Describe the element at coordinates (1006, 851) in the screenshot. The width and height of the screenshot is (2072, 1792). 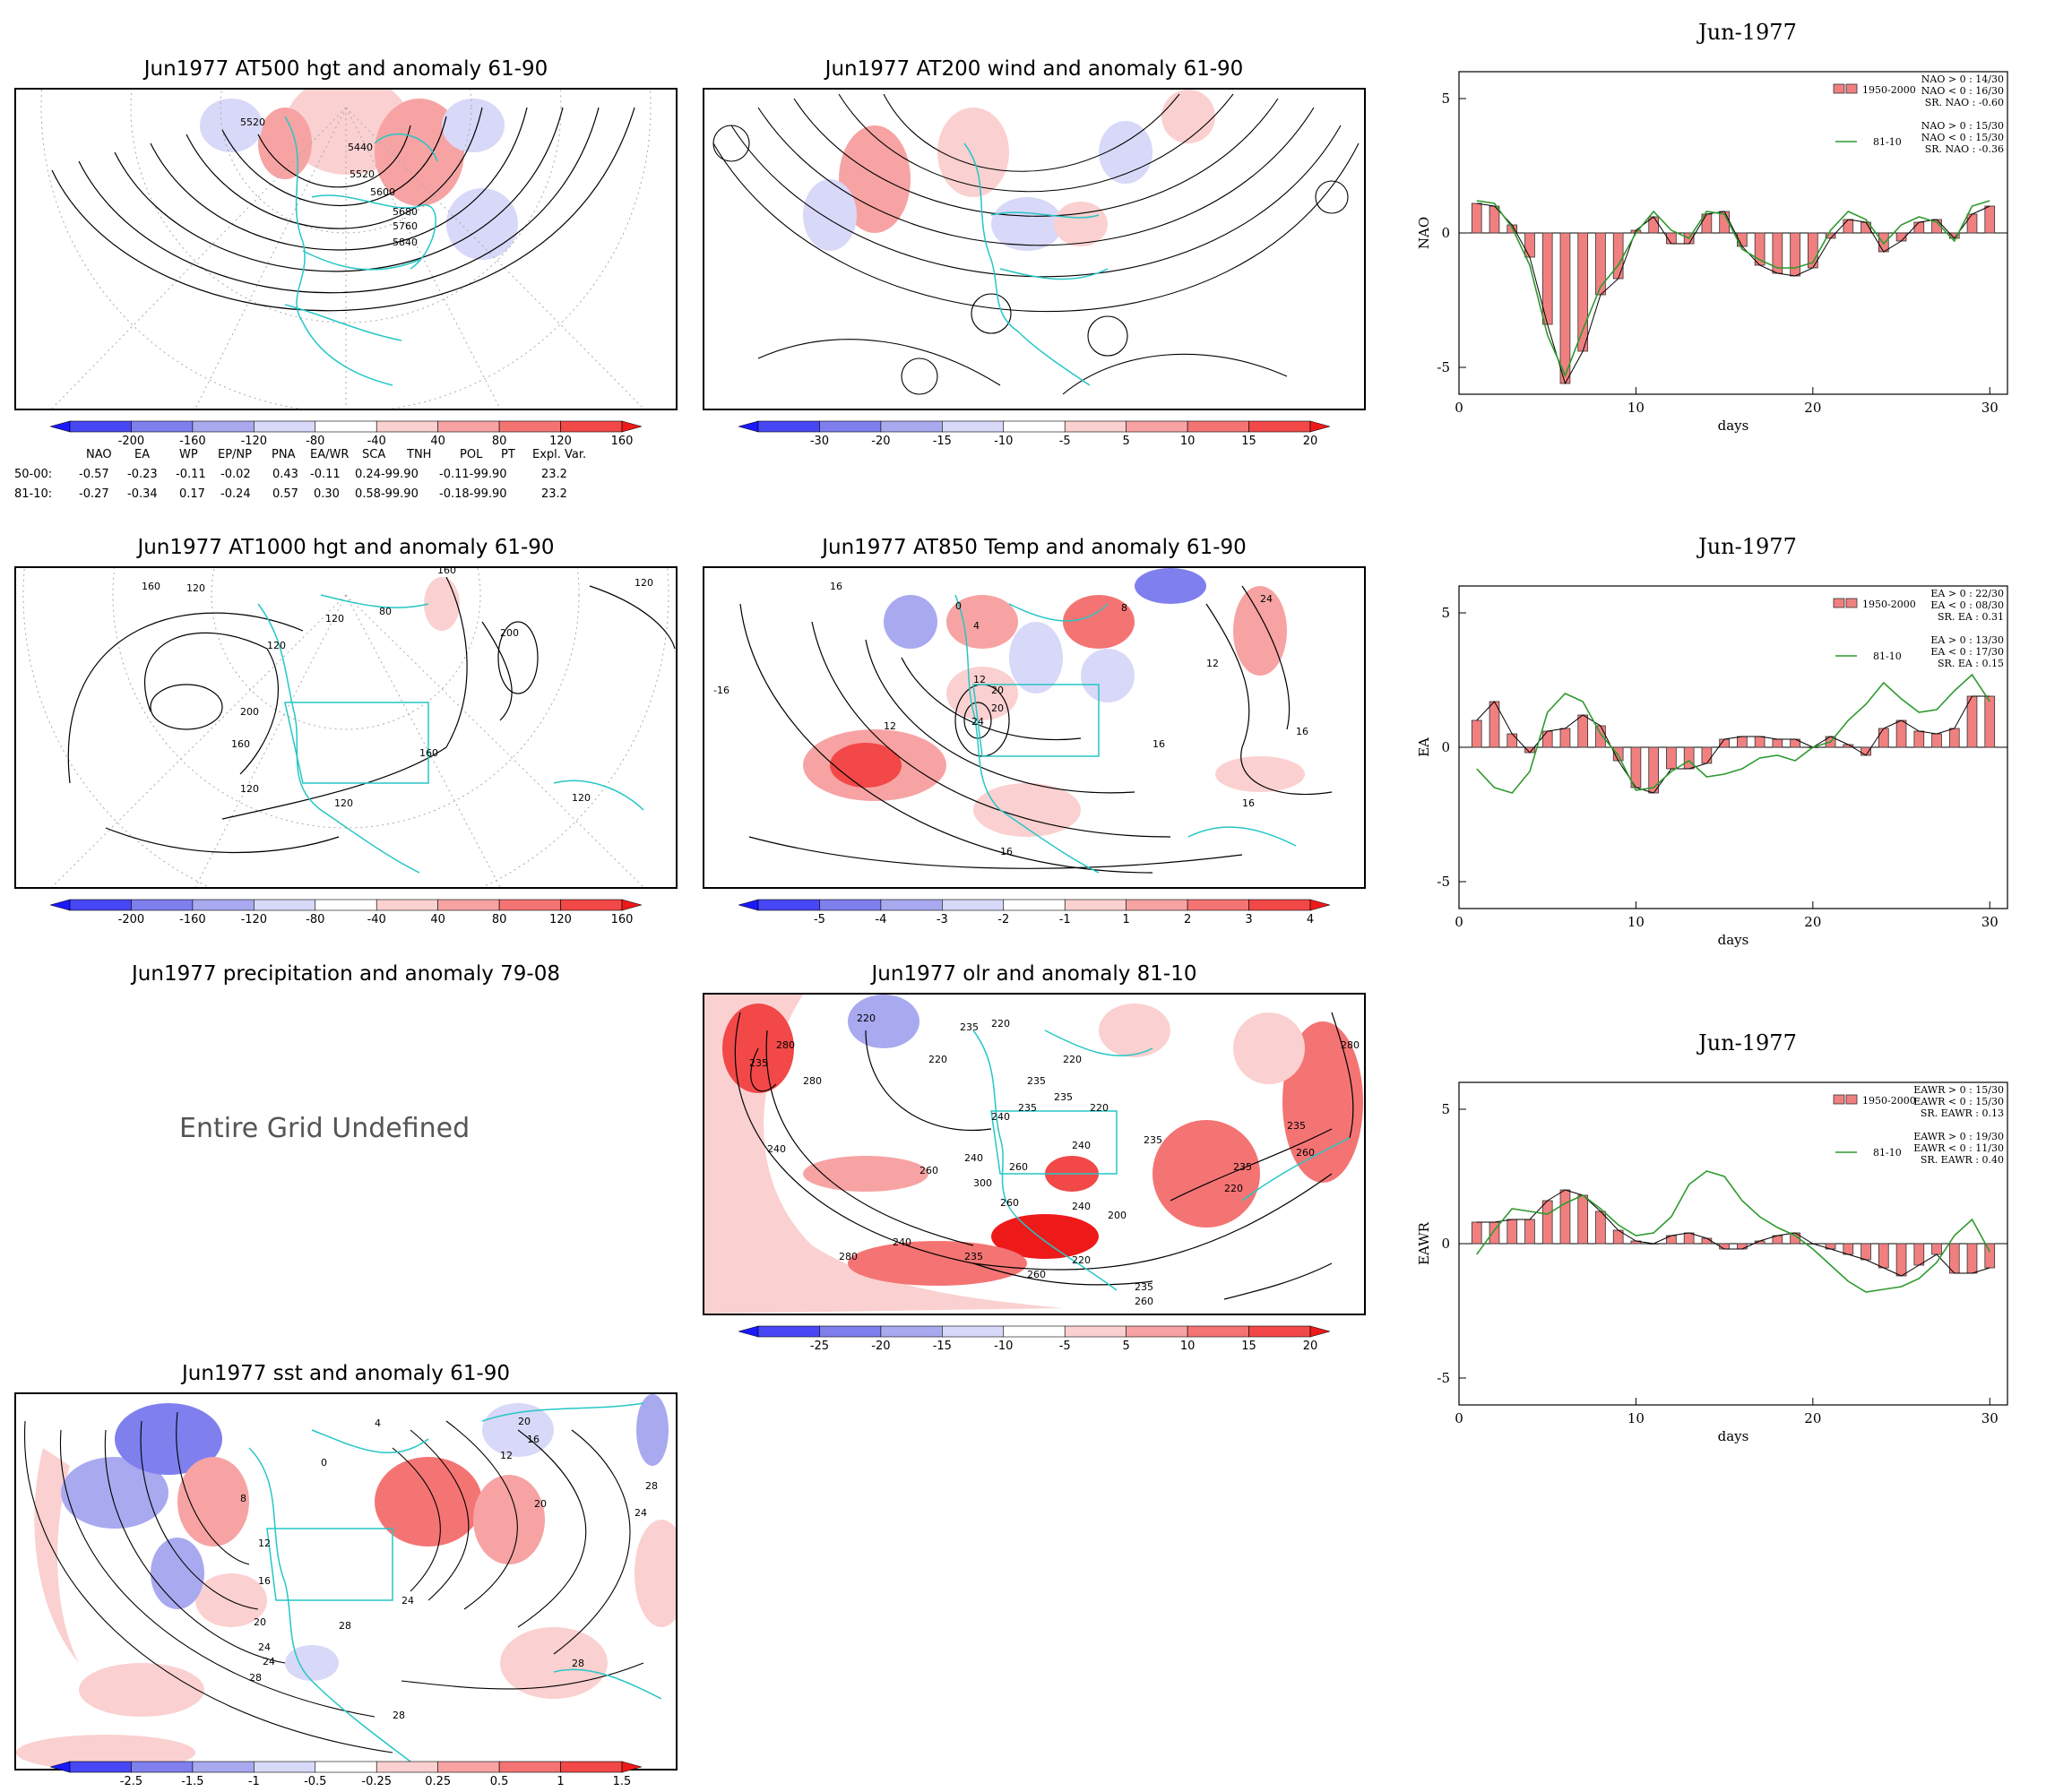
I see `at850-contour-label: 16` at that location.